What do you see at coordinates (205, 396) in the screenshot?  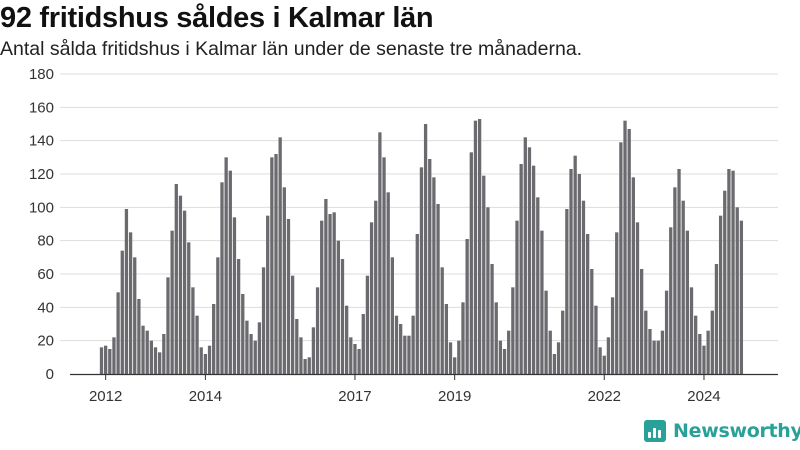 I see `x-tick-label: 2014` at bounding box center [205, 396].